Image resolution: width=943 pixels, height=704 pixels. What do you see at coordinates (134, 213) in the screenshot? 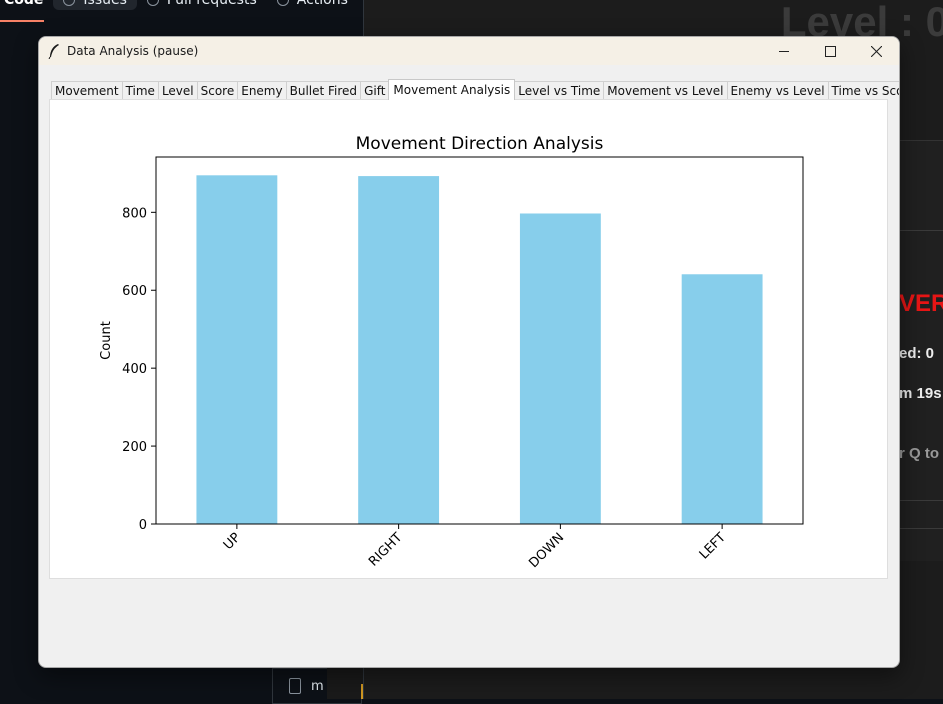
I see `y-tick-label: 800` at bounding box center [134, 213].